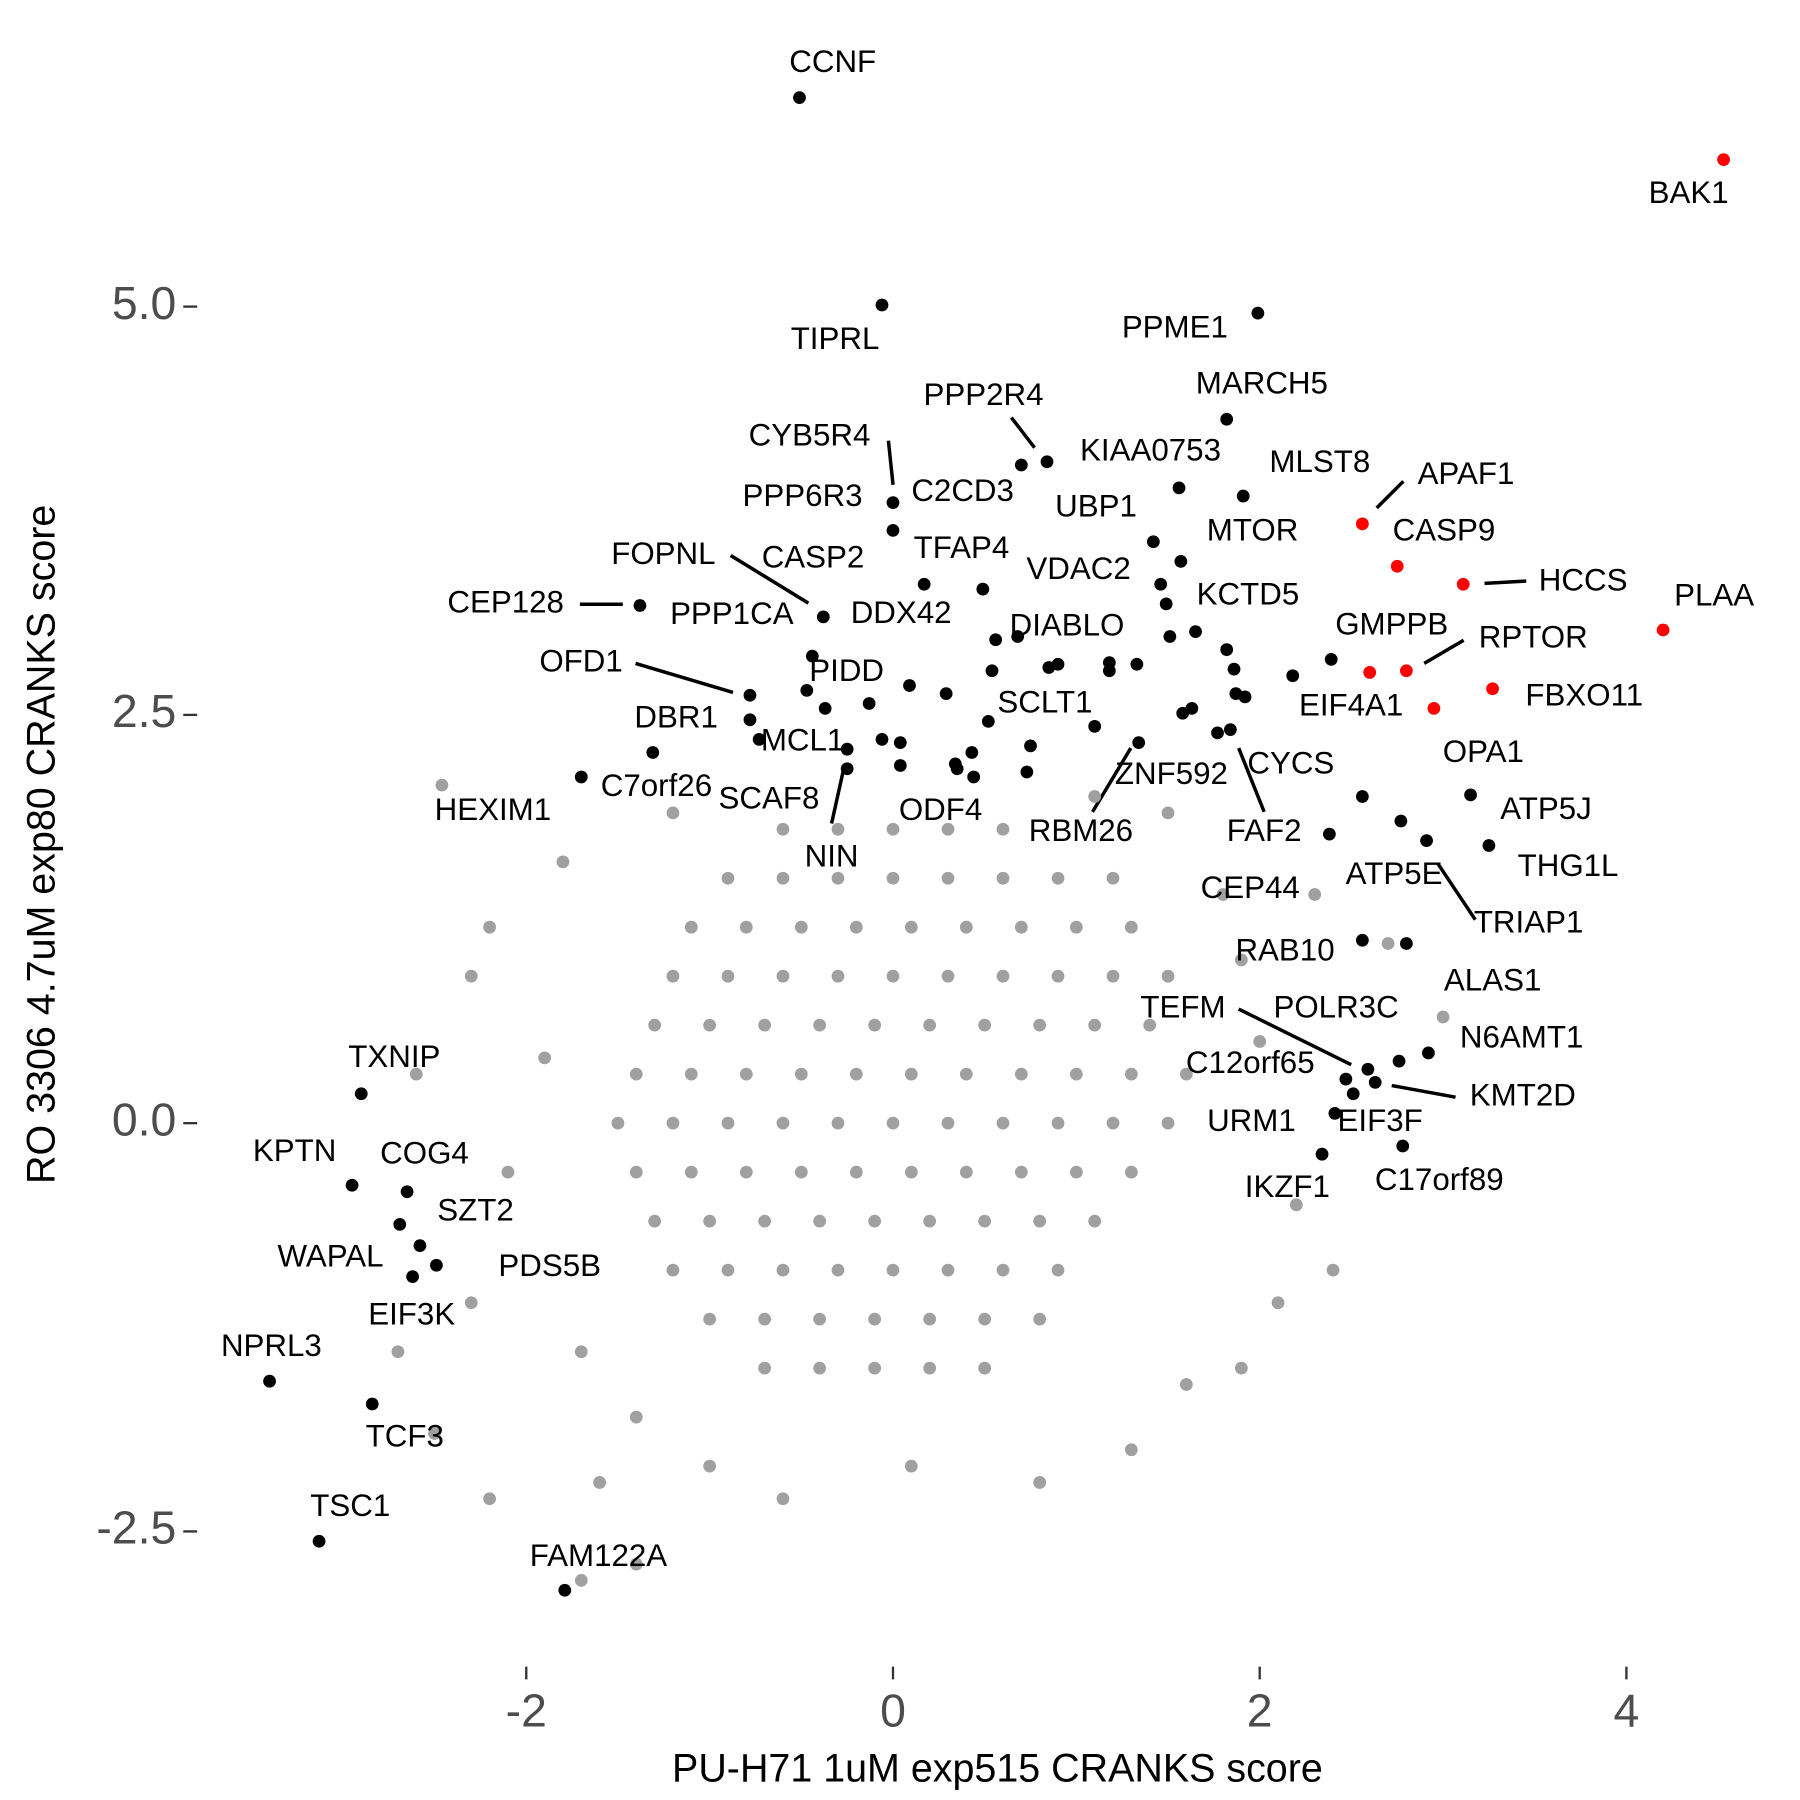  What do you see at coordinates (1284, 949) in the screenshot?
I see `point-label: RAB10` at bounding box center [1284, 949].